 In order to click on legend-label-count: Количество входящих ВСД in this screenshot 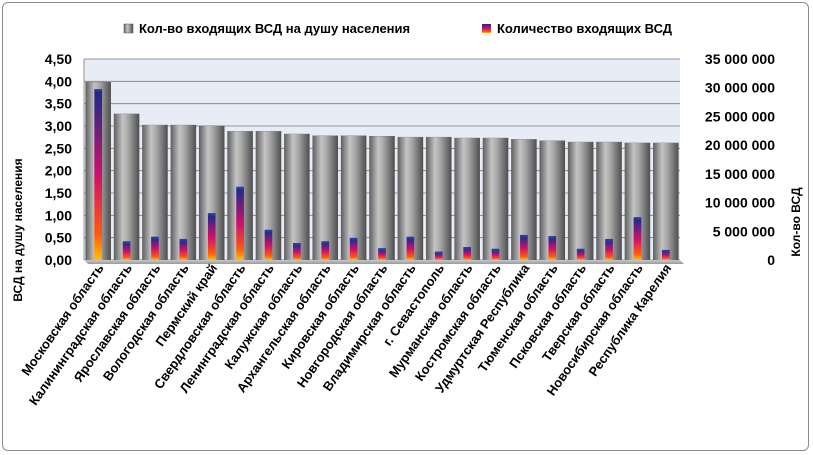, I will do `click(585, 28)`.